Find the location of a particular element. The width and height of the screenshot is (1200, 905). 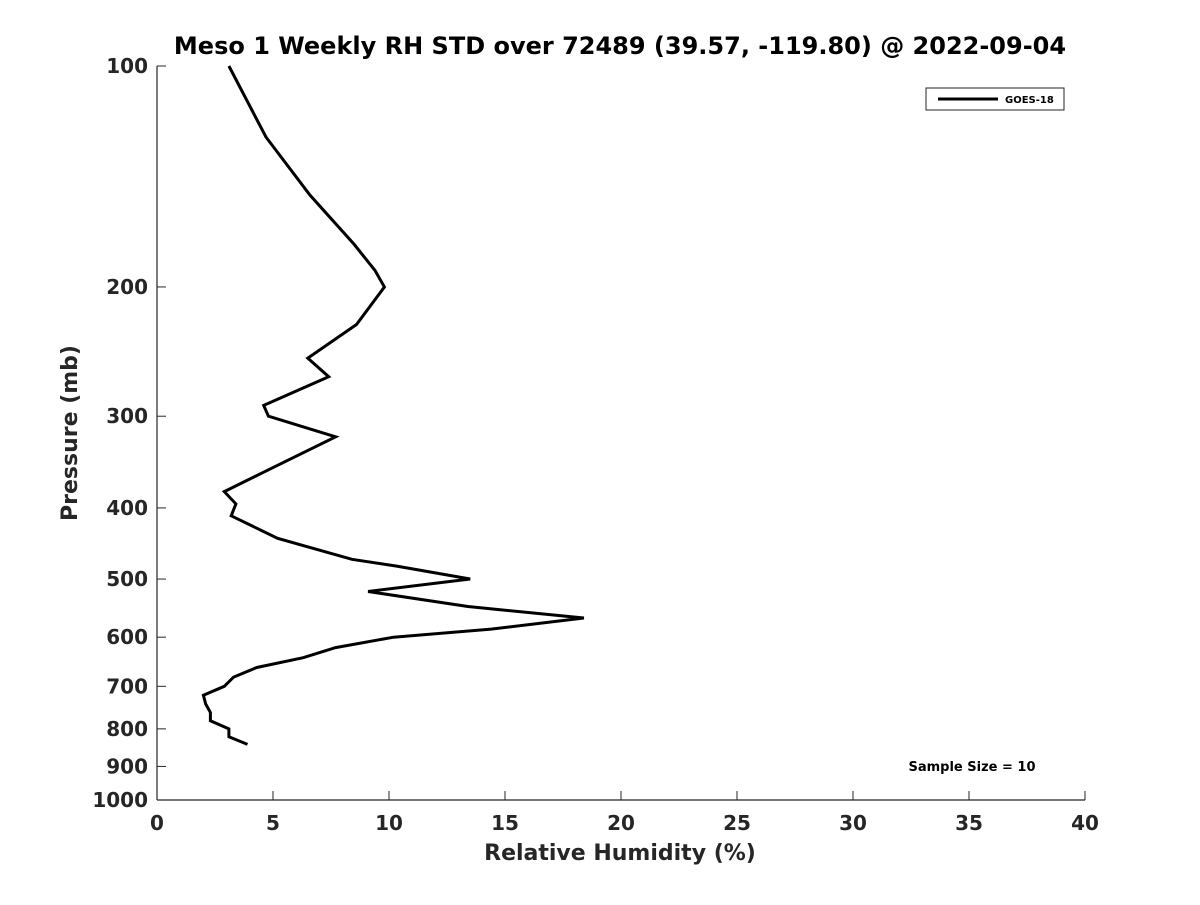

x-tick-label: 40 is located at coordinates (1085, 823).